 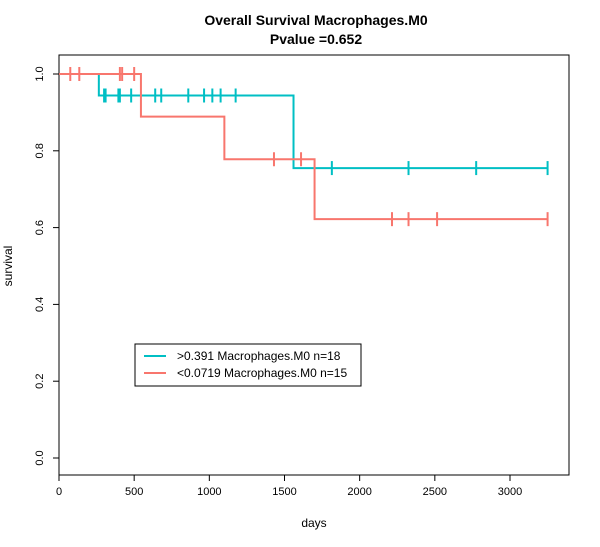 I want to click on x-tick-label: 2000, so click(x=359, y=492).